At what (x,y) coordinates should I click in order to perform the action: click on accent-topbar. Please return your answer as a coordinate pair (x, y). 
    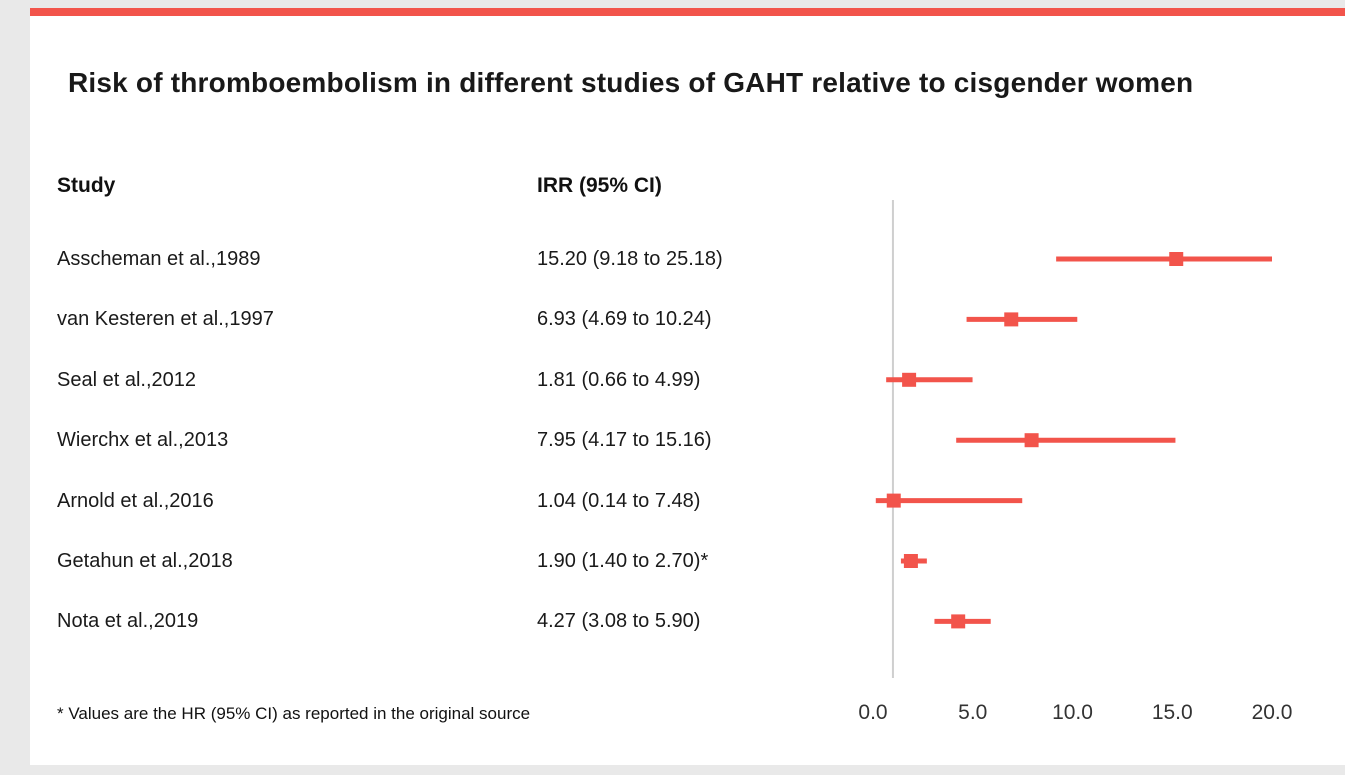
    Looking at the image, I should click on (687, 12).